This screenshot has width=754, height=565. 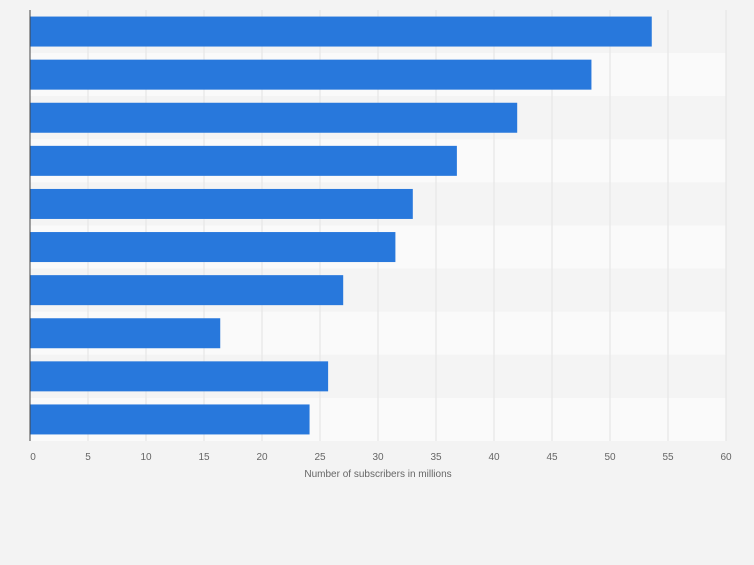 I want to click on x-tick-labels: 0 5 10 15 20 25 30 35 40 45 50 55 60, so click(x=381, y=457).